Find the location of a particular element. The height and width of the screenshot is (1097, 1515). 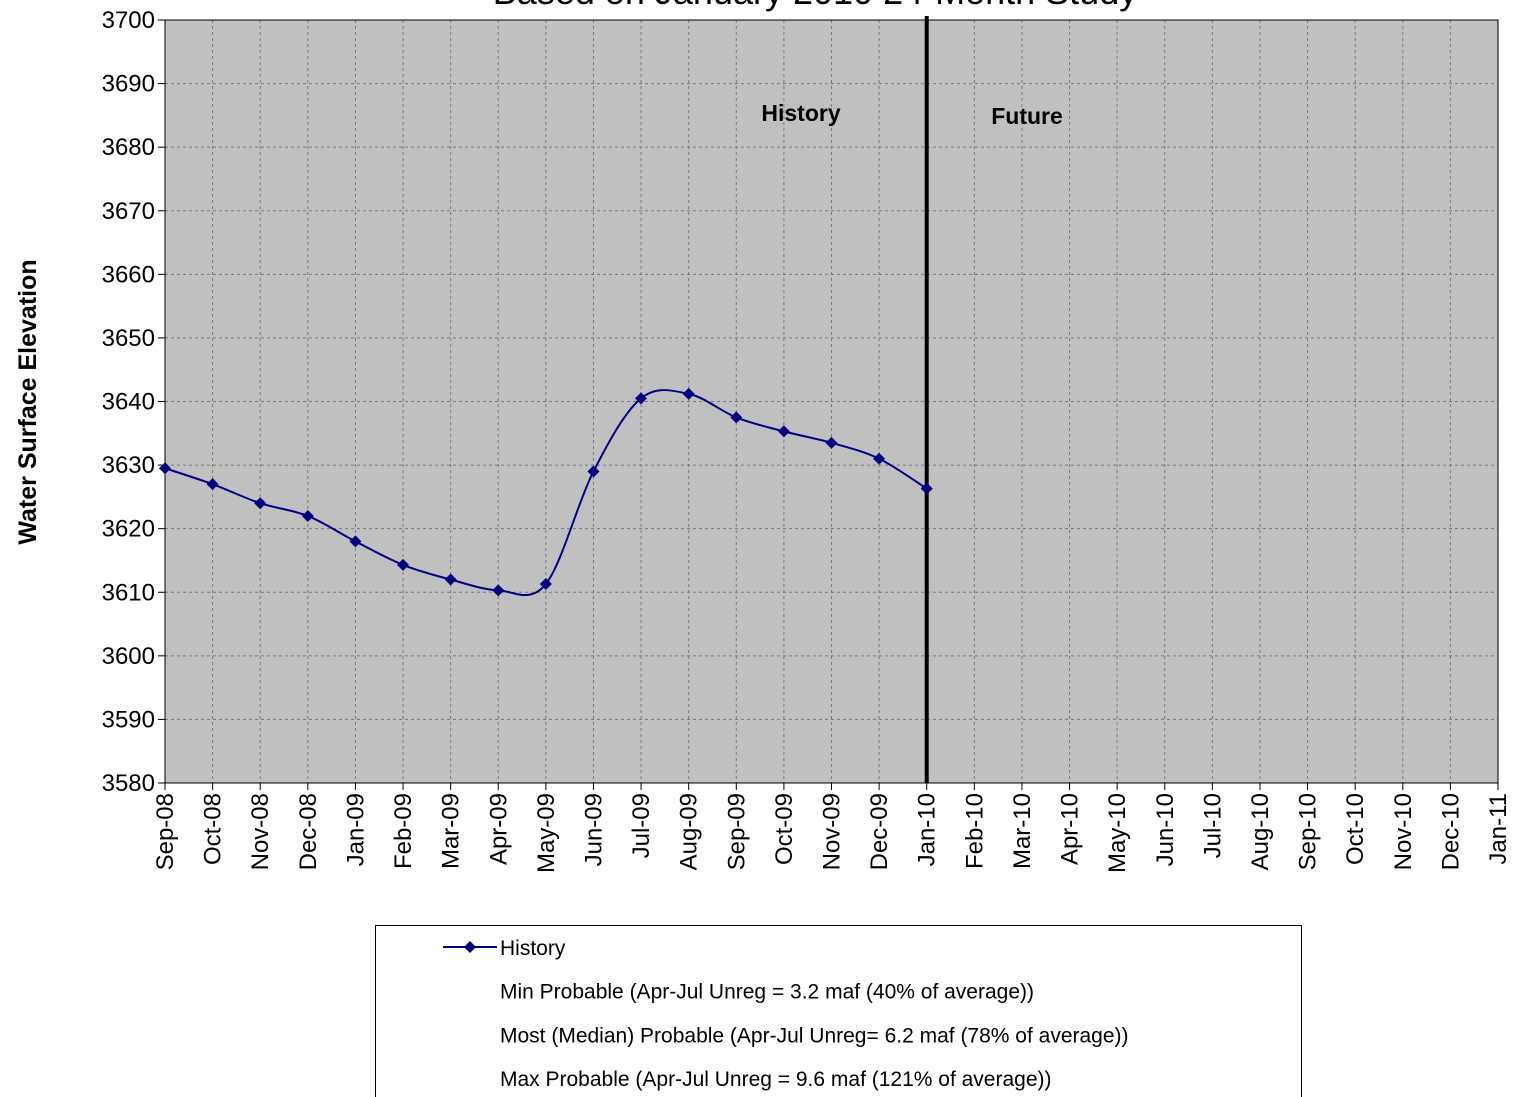

x-tick-label: Oct-10 is located at coordinates (1355, 829).